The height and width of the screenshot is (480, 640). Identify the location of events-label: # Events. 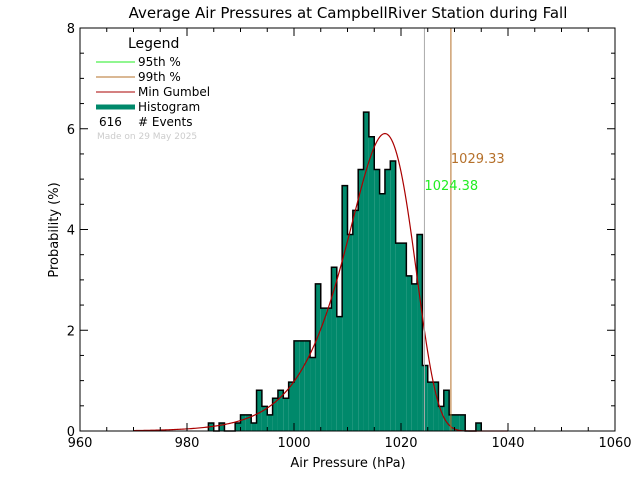
(165, 122).